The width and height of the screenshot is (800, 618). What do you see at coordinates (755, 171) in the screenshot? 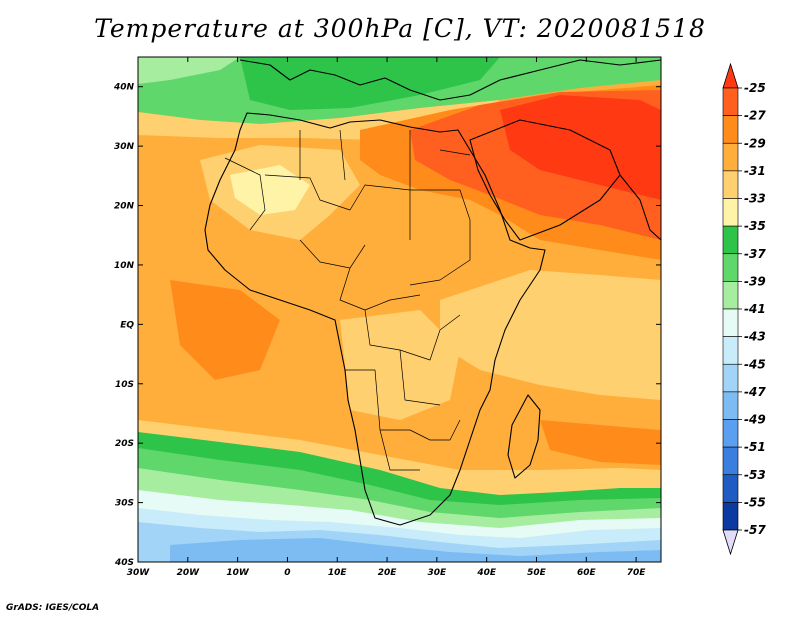
I see `colorbar-label: -31` at bounding box center [755, 171].